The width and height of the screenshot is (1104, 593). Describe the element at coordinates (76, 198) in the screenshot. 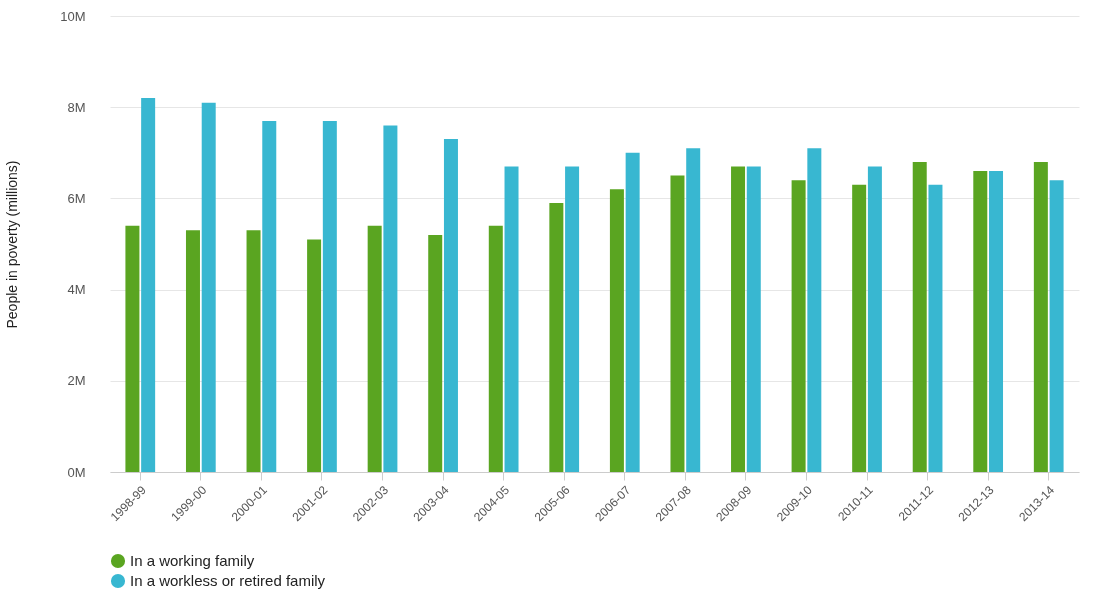

I see `y-tick-label: 6M` at that location.